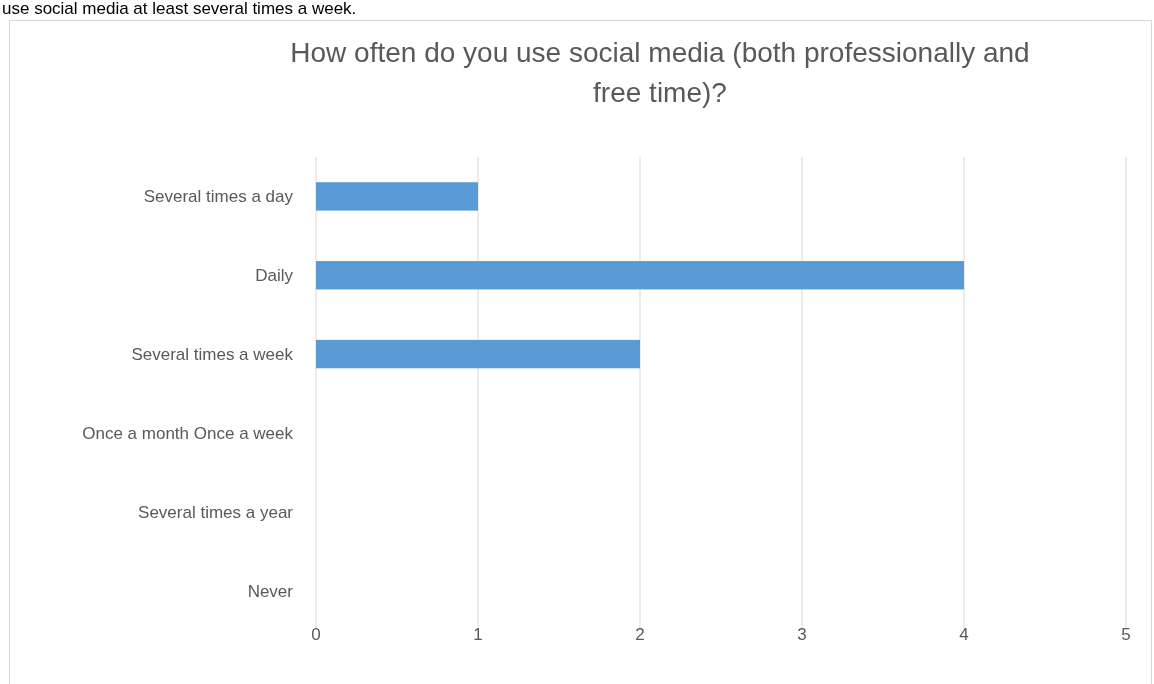  Describe the element at coordinates (964, 634) in the screenshot. I see `x-tick-label: 4` at that location.